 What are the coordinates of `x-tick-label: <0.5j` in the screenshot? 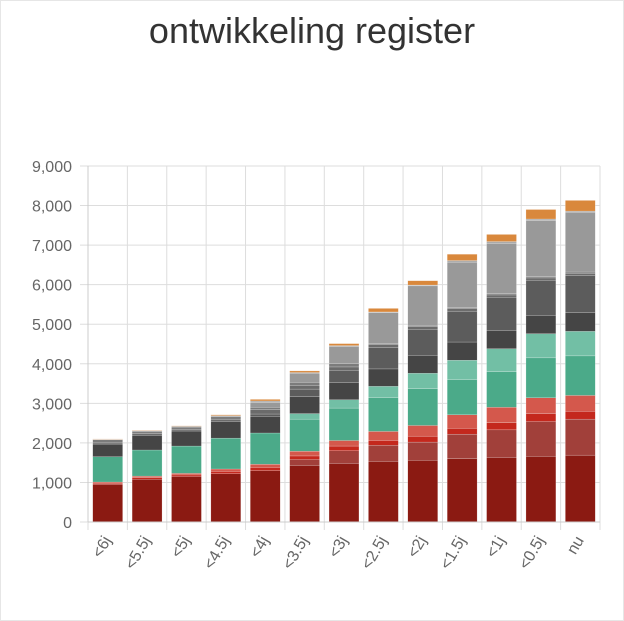 It's located at (532, 553).